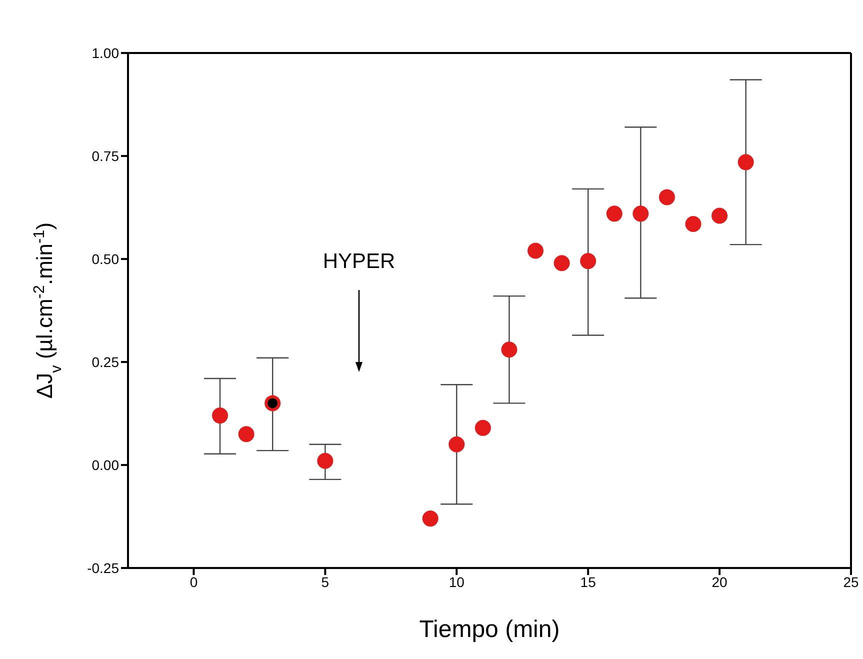  I want to click on x-tick-label: 0, so click(194, 582).